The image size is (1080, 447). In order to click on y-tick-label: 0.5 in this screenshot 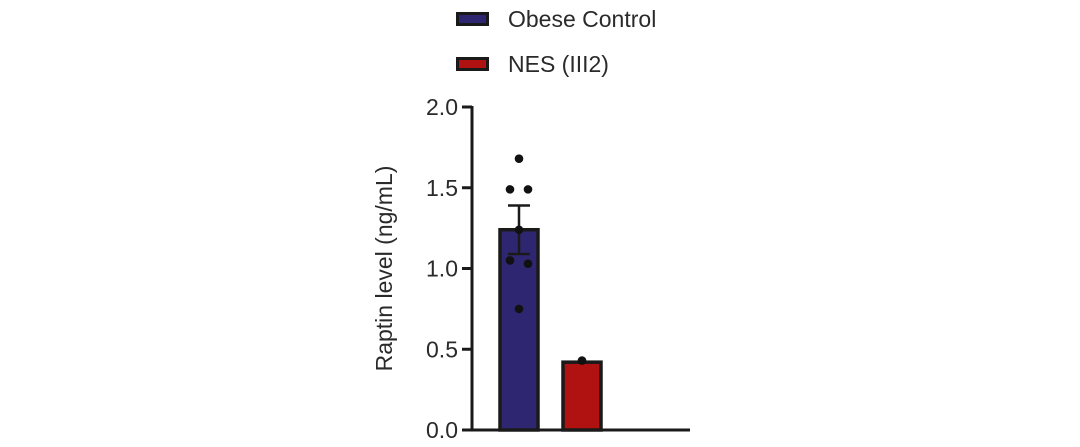, I will do `click(442, 349)`.